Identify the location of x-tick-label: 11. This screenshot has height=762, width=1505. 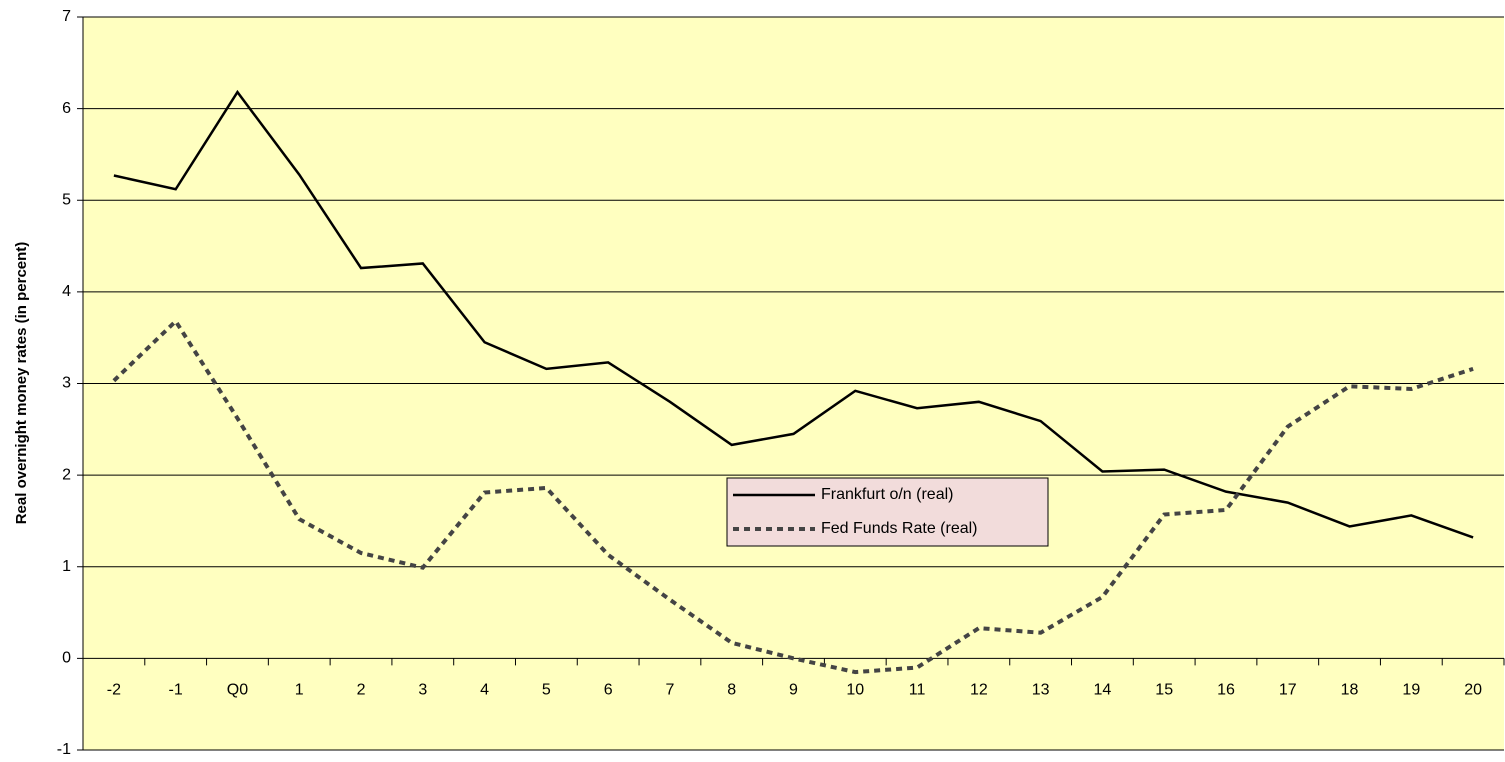
(917, 690).